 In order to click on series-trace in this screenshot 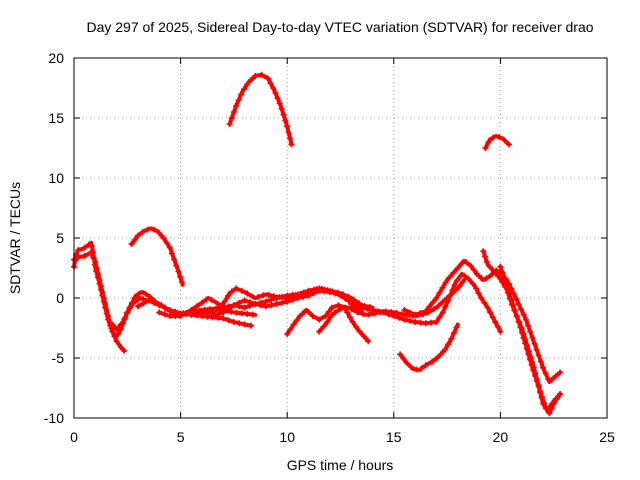, I will do `click(157, 256)`.